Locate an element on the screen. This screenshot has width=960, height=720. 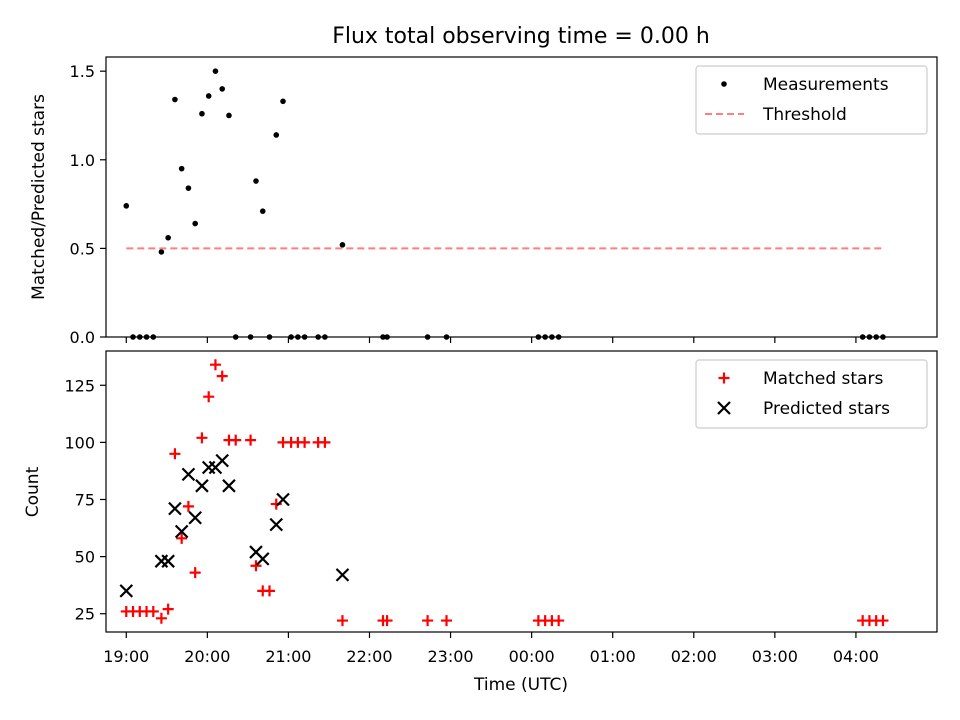
bottom-y-axis: 25 50 75 100 125 is located at coordinates (85, 500).